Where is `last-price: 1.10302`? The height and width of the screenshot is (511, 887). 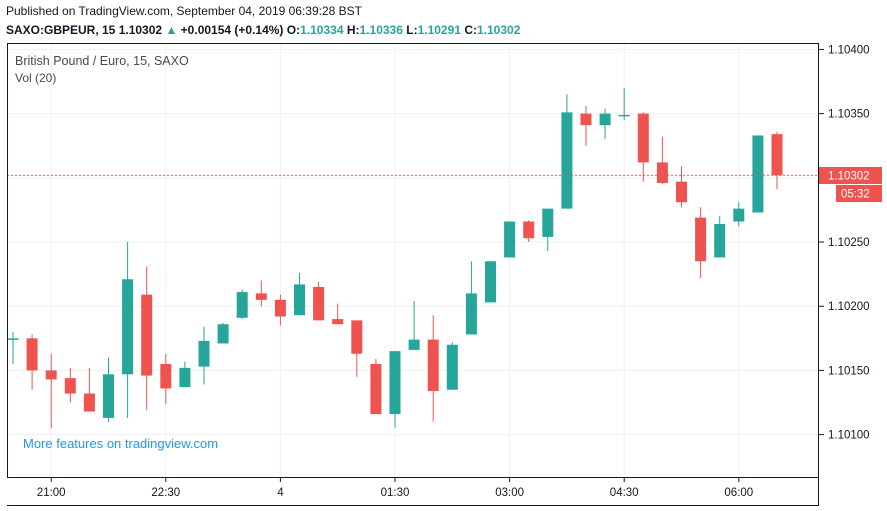
last-price: 1.10302 is located at coordinates (140, 30).